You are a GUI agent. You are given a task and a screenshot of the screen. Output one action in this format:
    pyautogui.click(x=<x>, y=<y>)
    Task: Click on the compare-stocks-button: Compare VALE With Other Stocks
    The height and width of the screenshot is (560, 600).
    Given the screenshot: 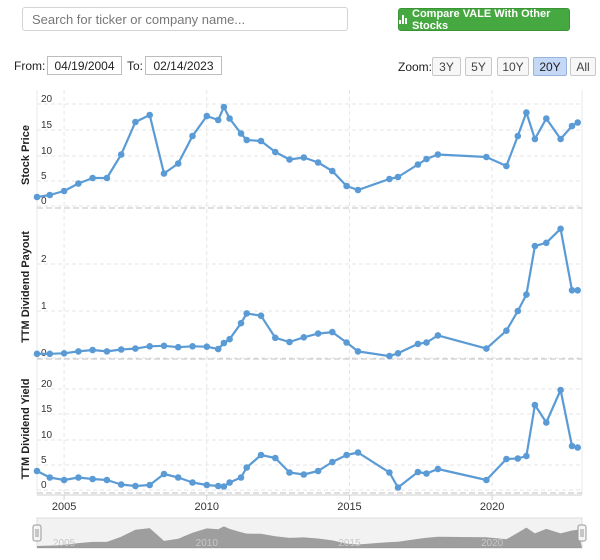 What is the action you would take?
    pyautogui.click(x=484, y=19)
    